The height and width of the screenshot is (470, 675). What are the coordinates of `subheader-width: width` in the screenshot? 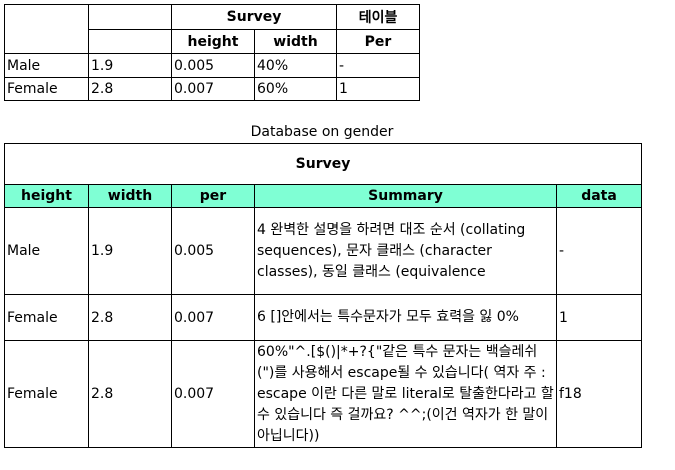 It's located at (295, 41).